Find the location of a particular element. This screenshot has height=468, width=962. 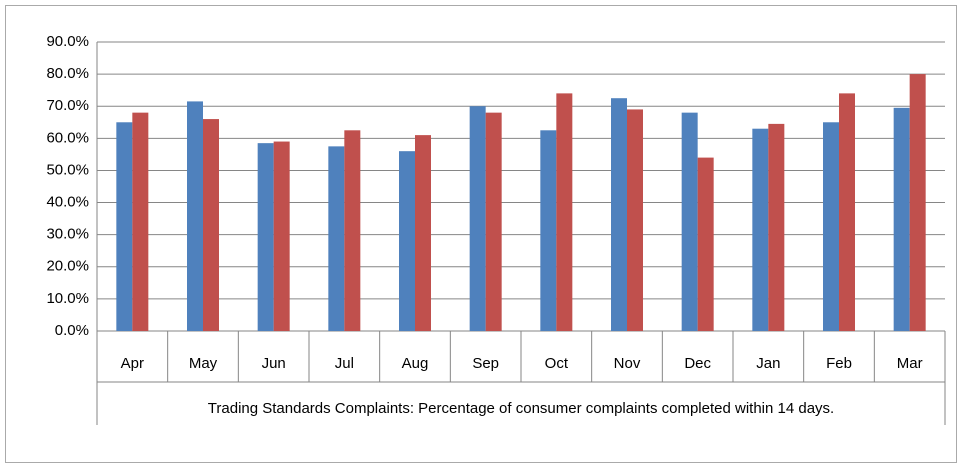

x-tick-label: May is located at coordinates (203, 363).